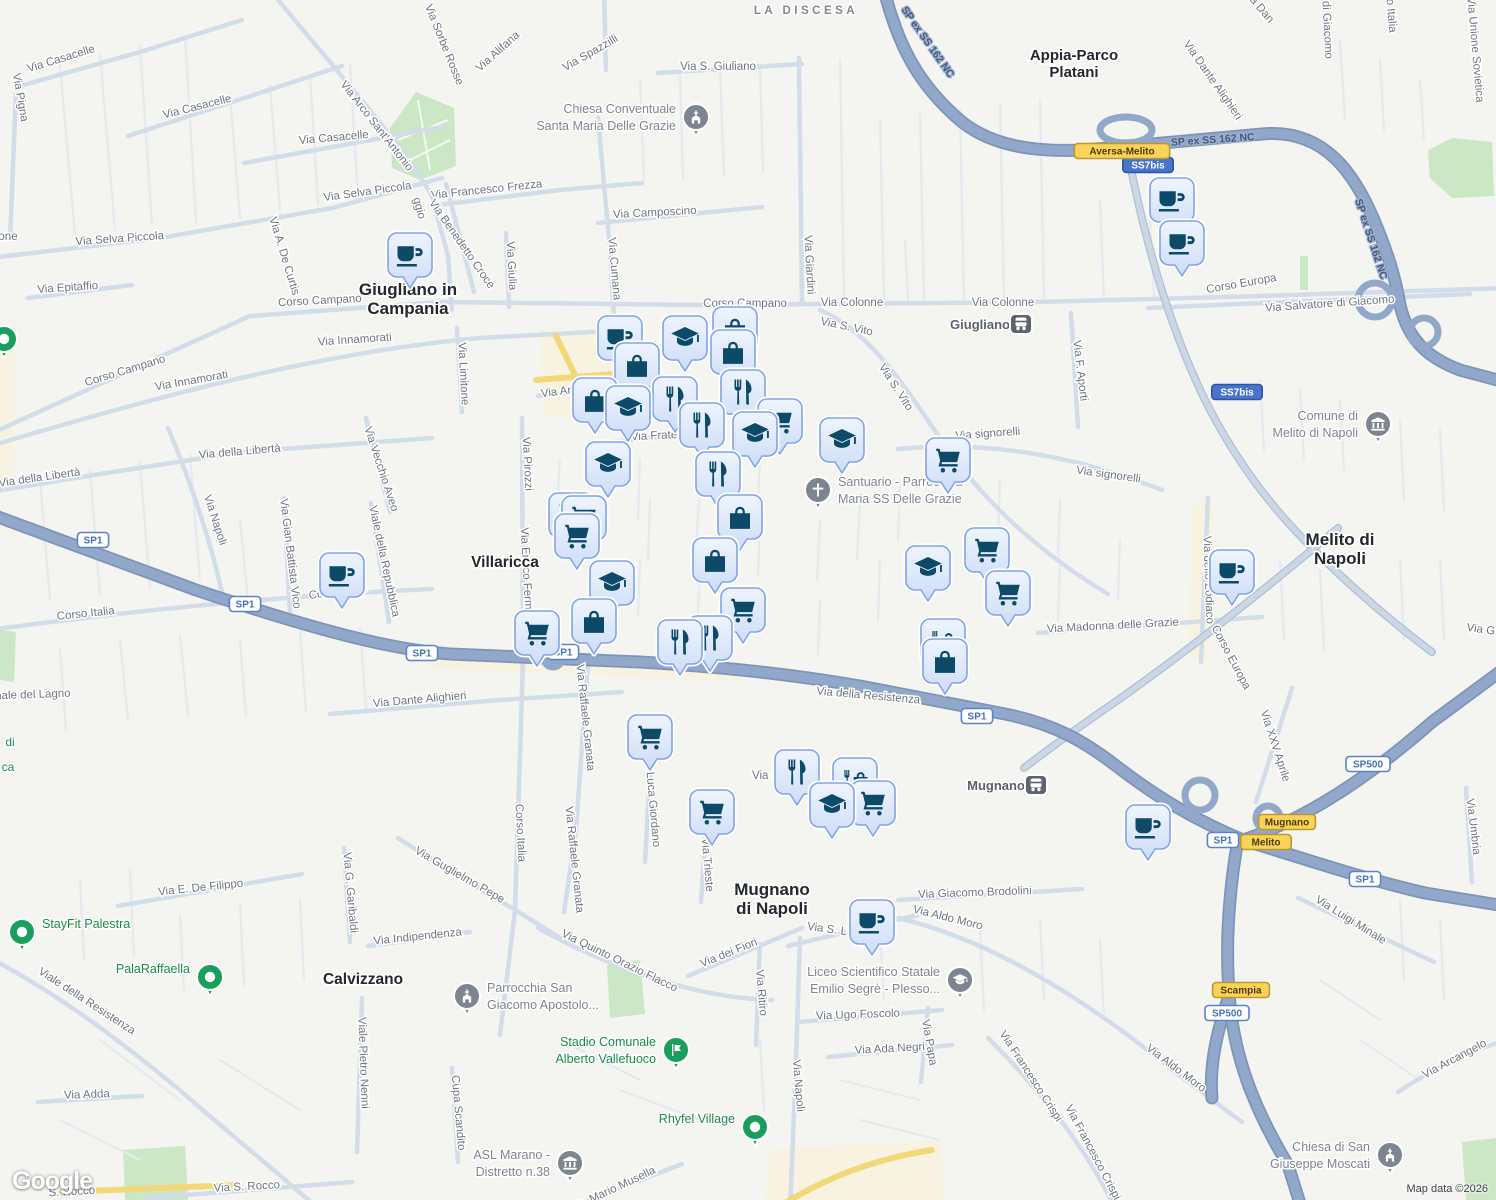 This screenshot has width=1496, height=1200. I want to click on road-label: Corso Campano, so click(320, 301).